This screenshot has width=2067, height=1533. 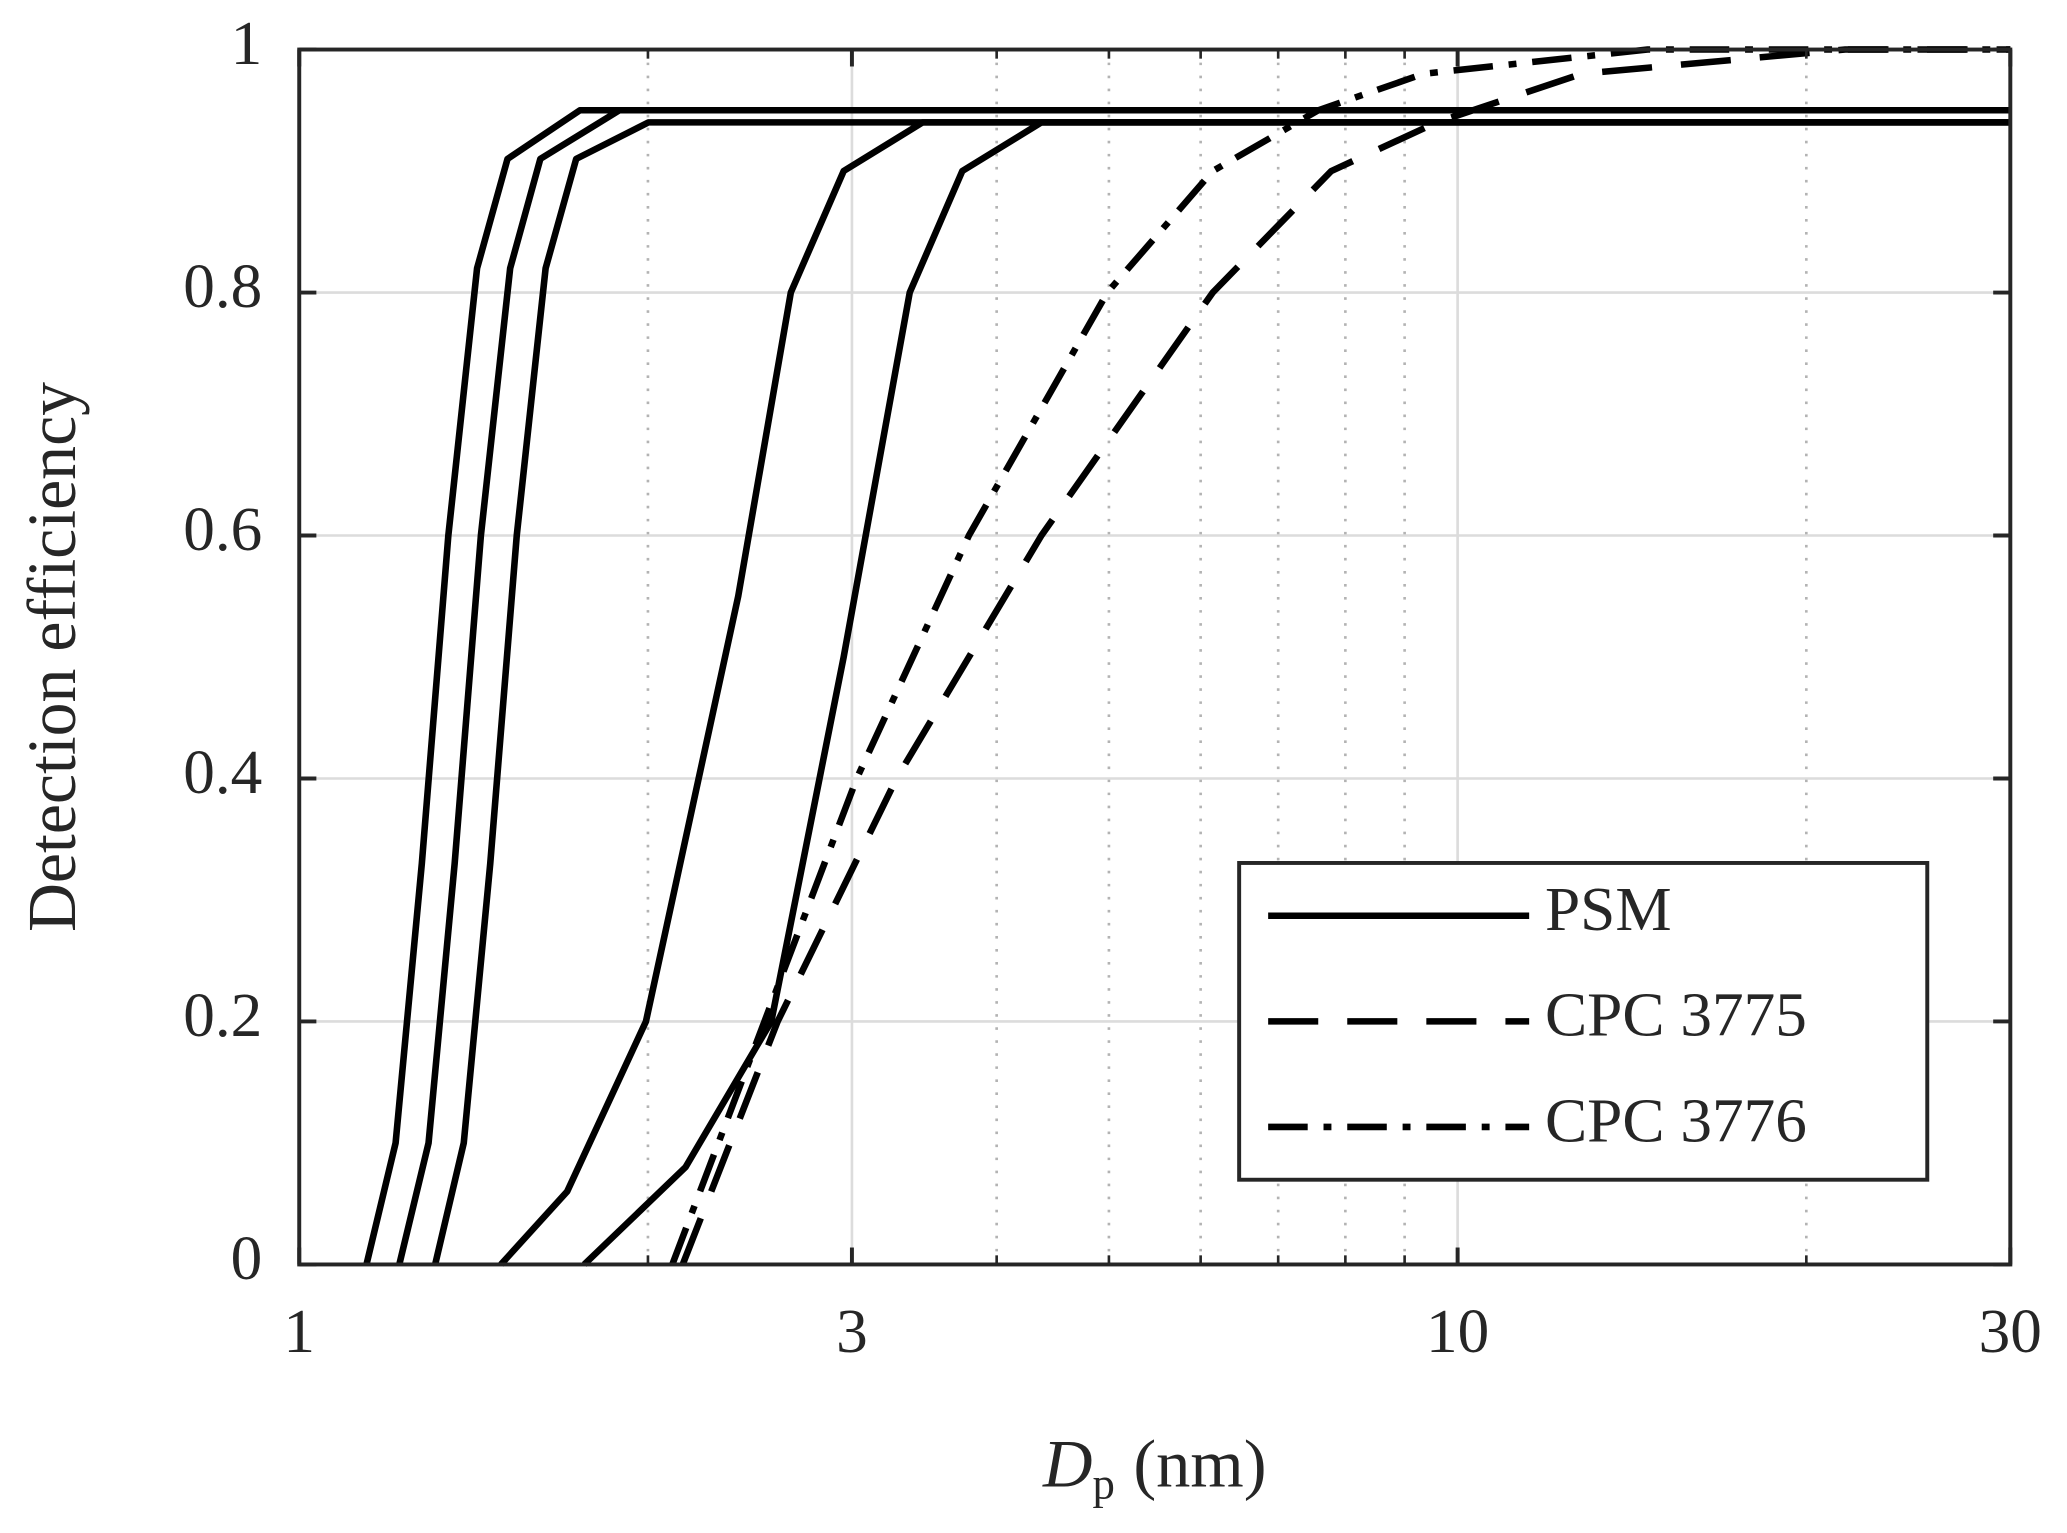 I want to click on y-tick-label: 0, so click(x=247, y=1258).